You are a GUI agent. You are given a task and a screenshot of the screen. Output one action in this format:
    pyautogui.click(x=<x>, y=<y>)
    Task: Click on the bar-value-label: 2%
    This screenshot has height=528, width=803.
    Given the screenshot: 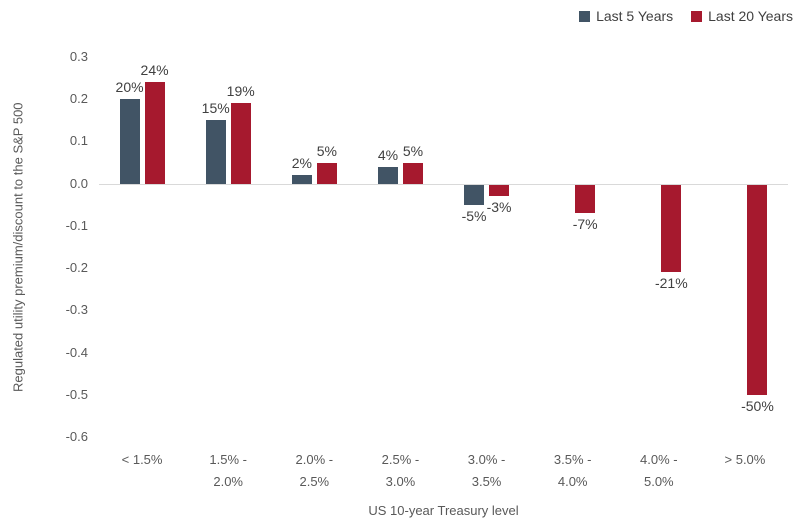 What is the action you would take?
    pyautogui.click(x=301, y=163)
    